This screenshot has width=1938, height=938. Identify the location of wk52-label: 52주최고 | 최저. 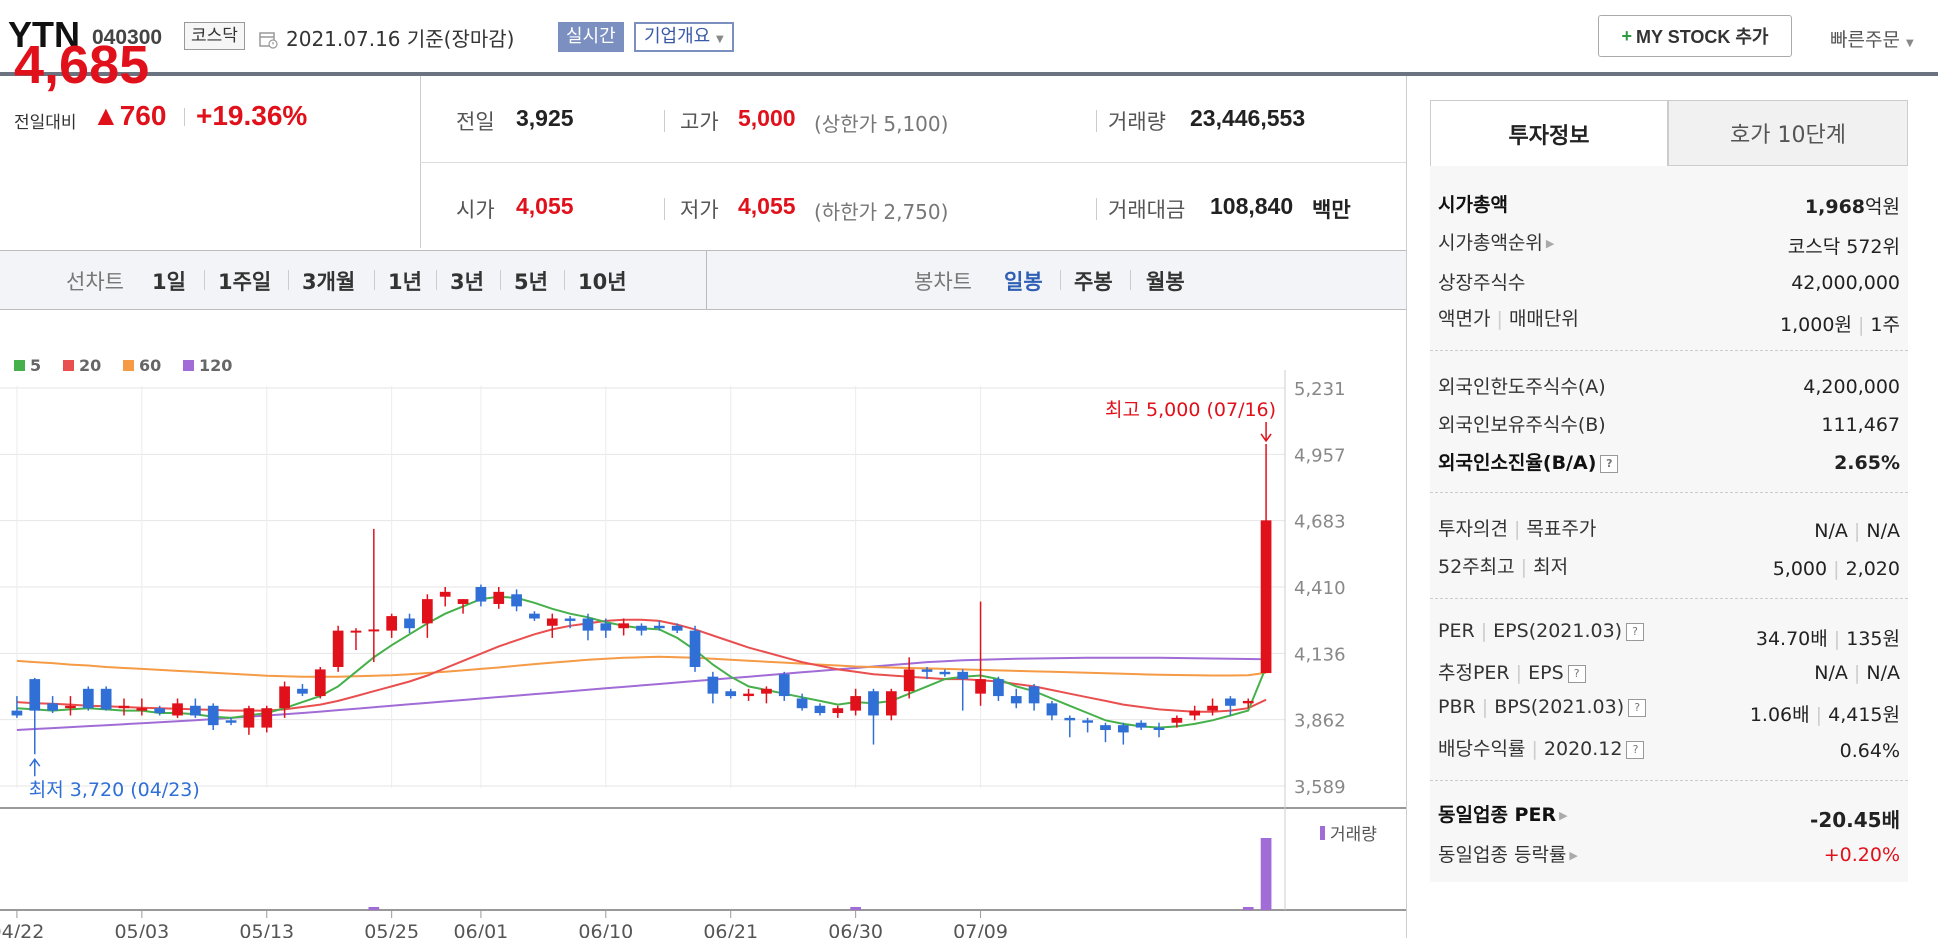
(1503, 567).